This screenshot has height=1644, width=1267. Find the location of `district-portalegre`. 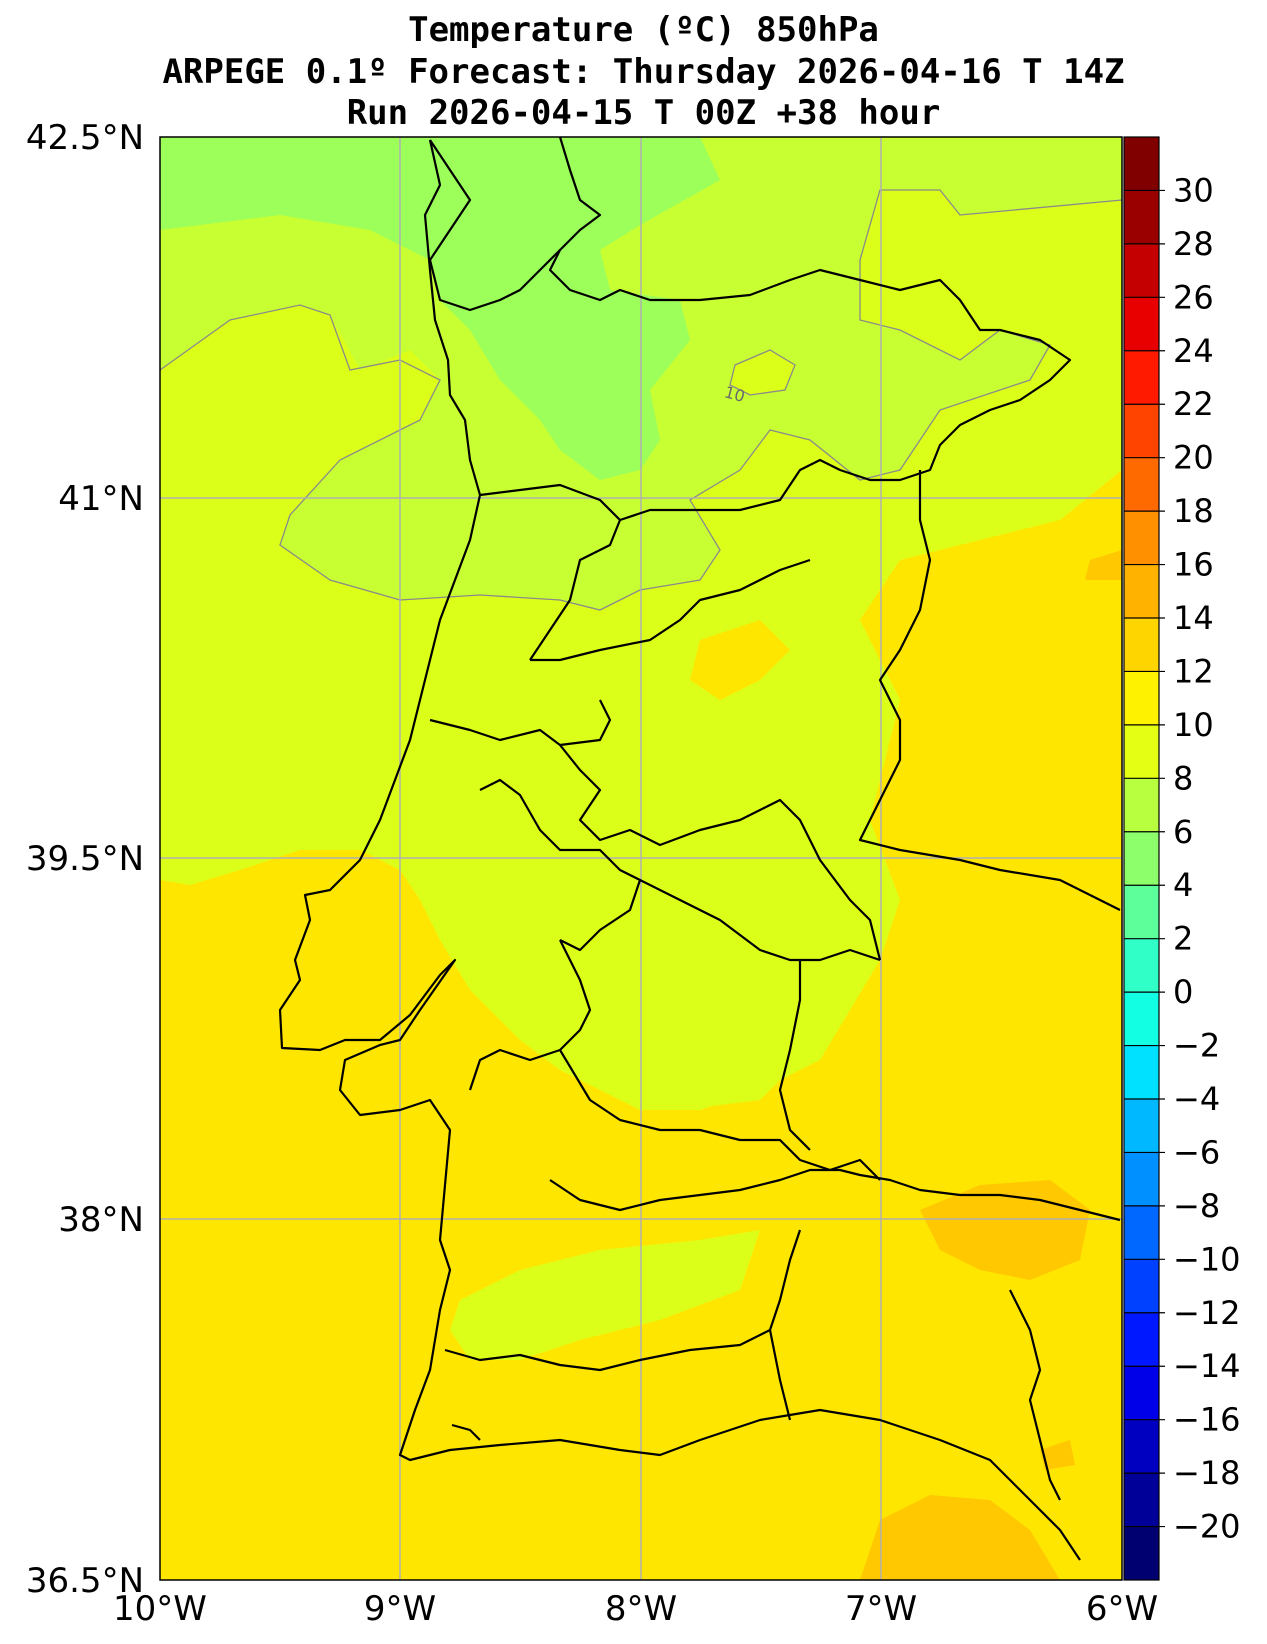

district-portalegre is located at coordinates (760, 920).